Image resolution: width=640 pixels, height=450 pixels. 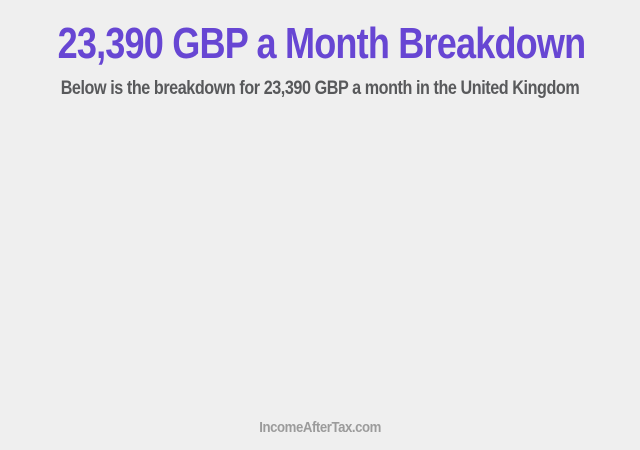 What do you see at coordinates (322, 43) in the screenshot?
I see `page-title: 23,390 GBP a Month Breakdown` at bounding box center [322, 43].